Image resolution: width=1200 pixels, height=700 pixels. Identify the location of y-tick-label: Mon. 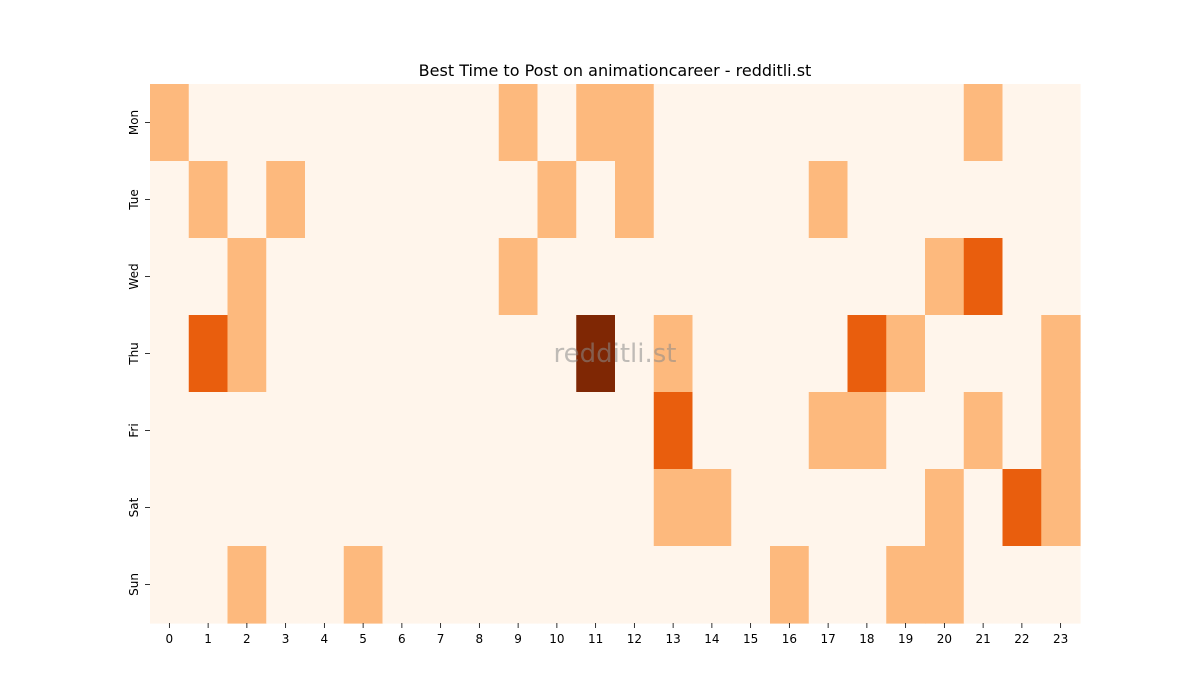
(134, 122).